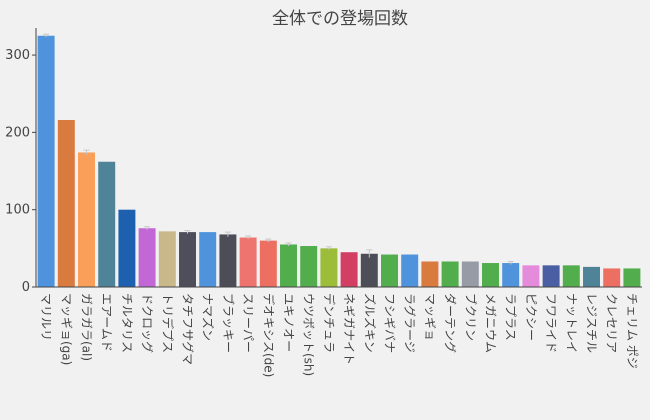 This screenshot has width=650, height=420. What do you see at coordinates (491, 323) in the screenshot?
I see `x-tick-label: メガニウム` at bounding box center [491, 323].